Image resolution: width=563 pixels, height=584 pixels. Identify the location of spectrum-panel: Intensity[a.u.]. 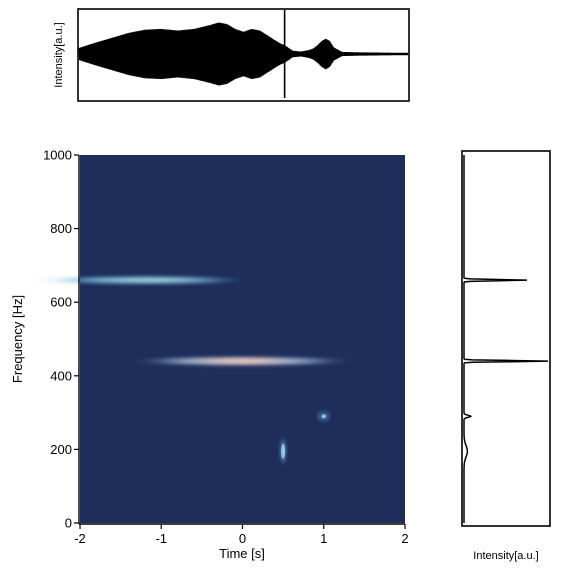
(506, 356).